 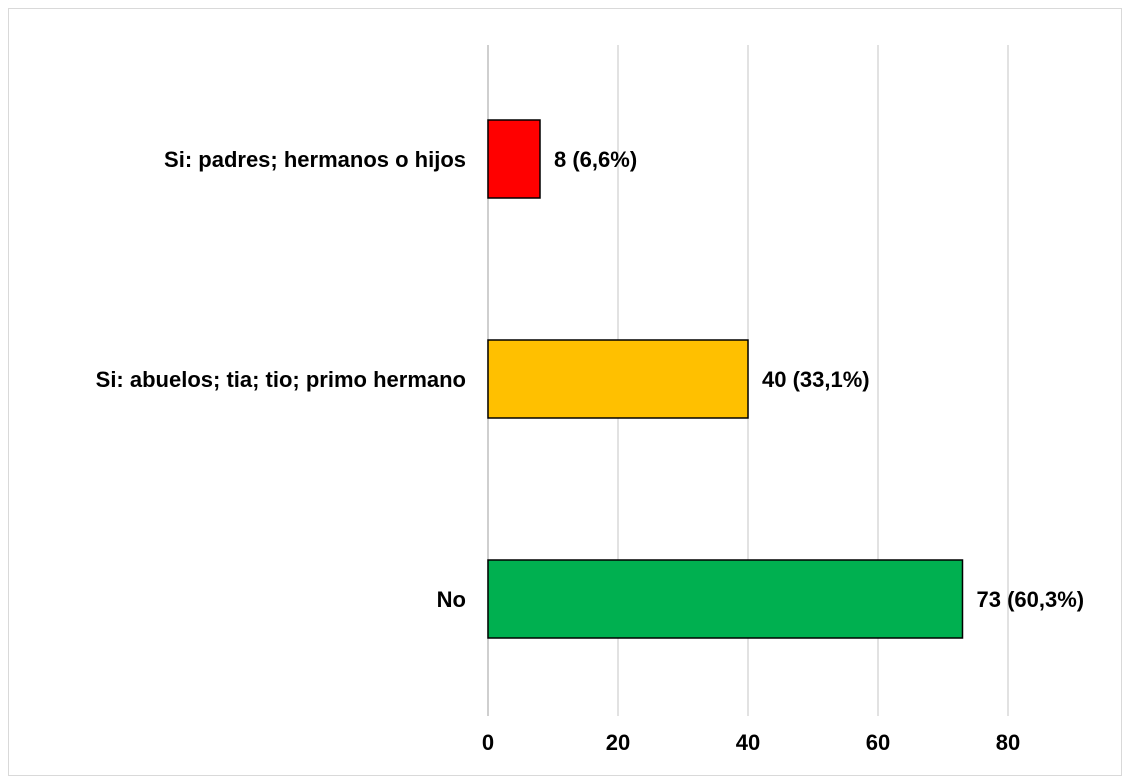 I want to click on category-label-1: Si: abuelos; tia; tio; primo hermano, so click(x=281, y=379).